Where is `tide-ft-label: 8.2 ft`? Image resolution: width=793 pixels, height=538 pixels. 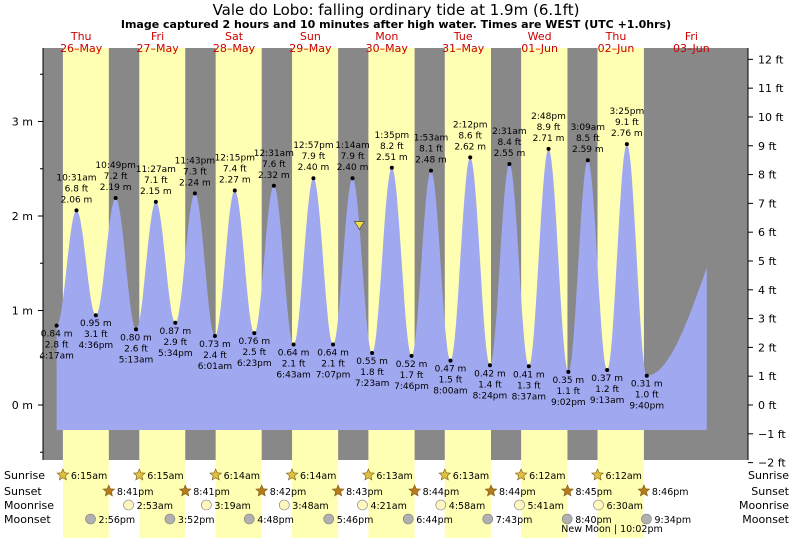
tide-ft-label: 8.2 ft is located at coordinates (392, 147).